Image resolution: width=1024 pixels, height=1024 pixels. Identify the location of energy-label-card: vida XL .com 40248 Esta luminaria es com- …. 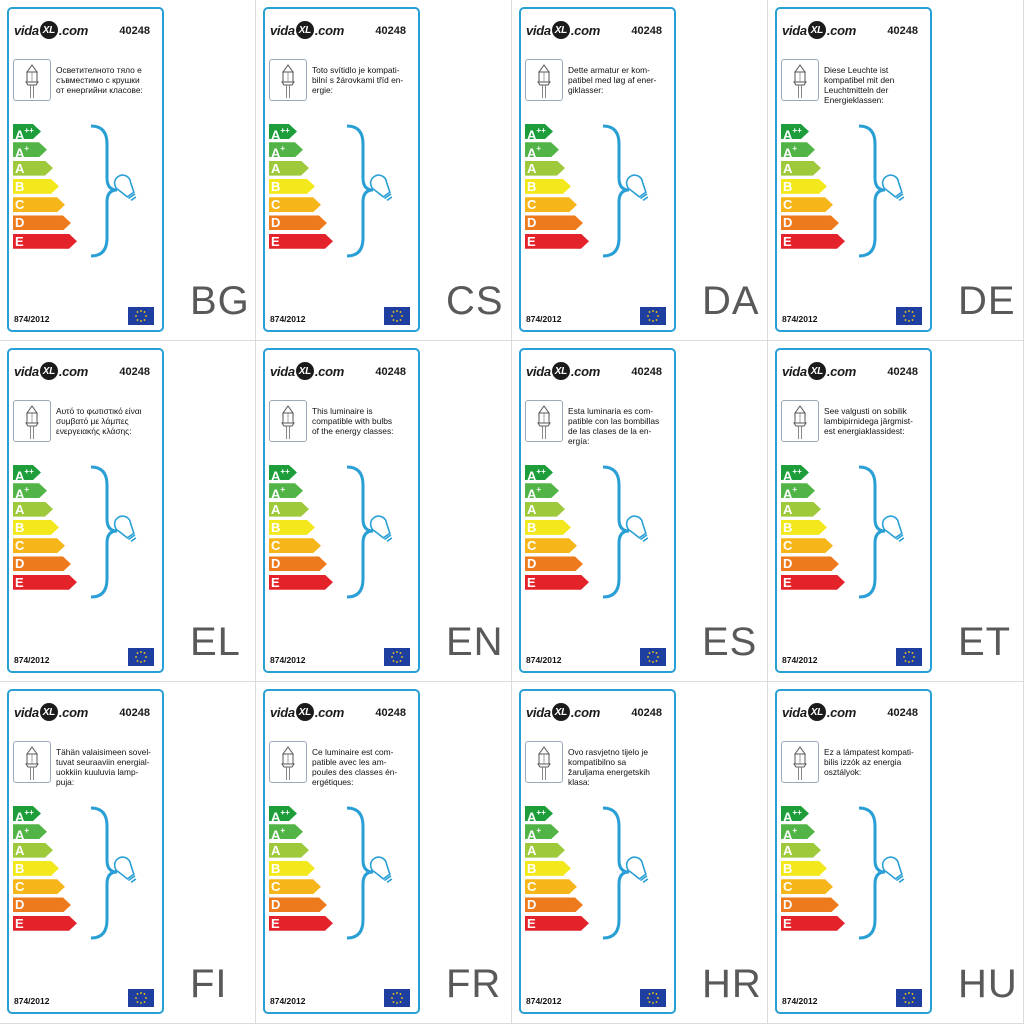
(597, 510).